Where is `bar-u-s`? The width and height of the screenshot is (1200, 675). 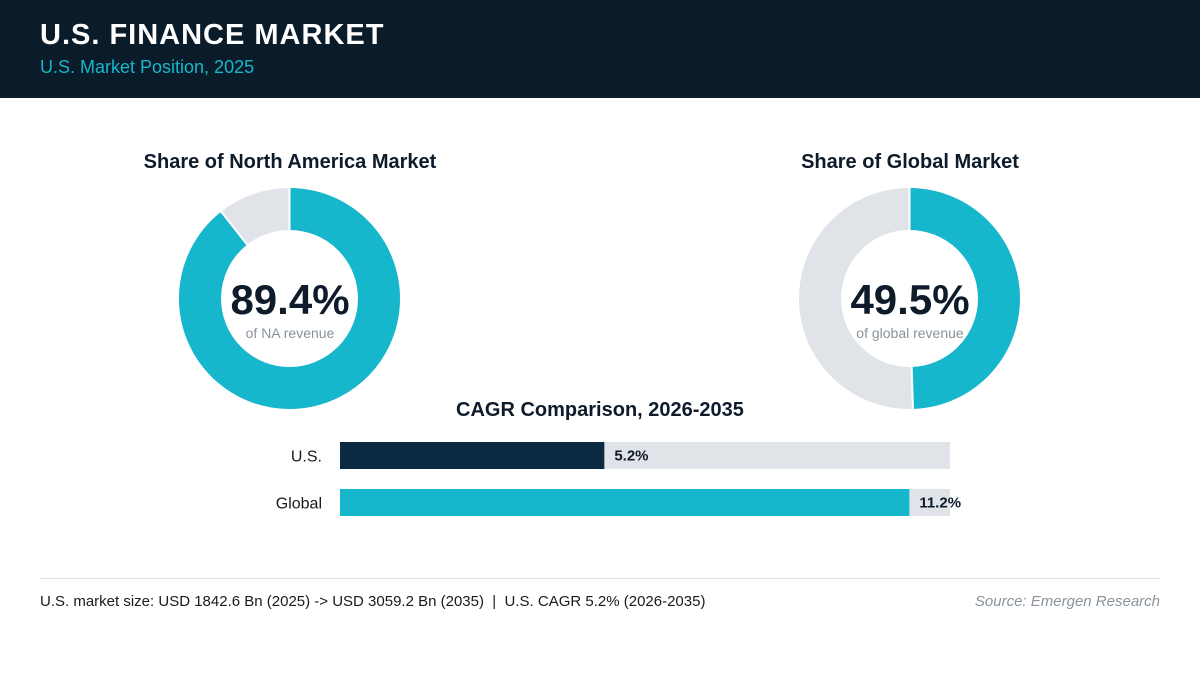
bar-u-s is located at coordinates (472, 455).